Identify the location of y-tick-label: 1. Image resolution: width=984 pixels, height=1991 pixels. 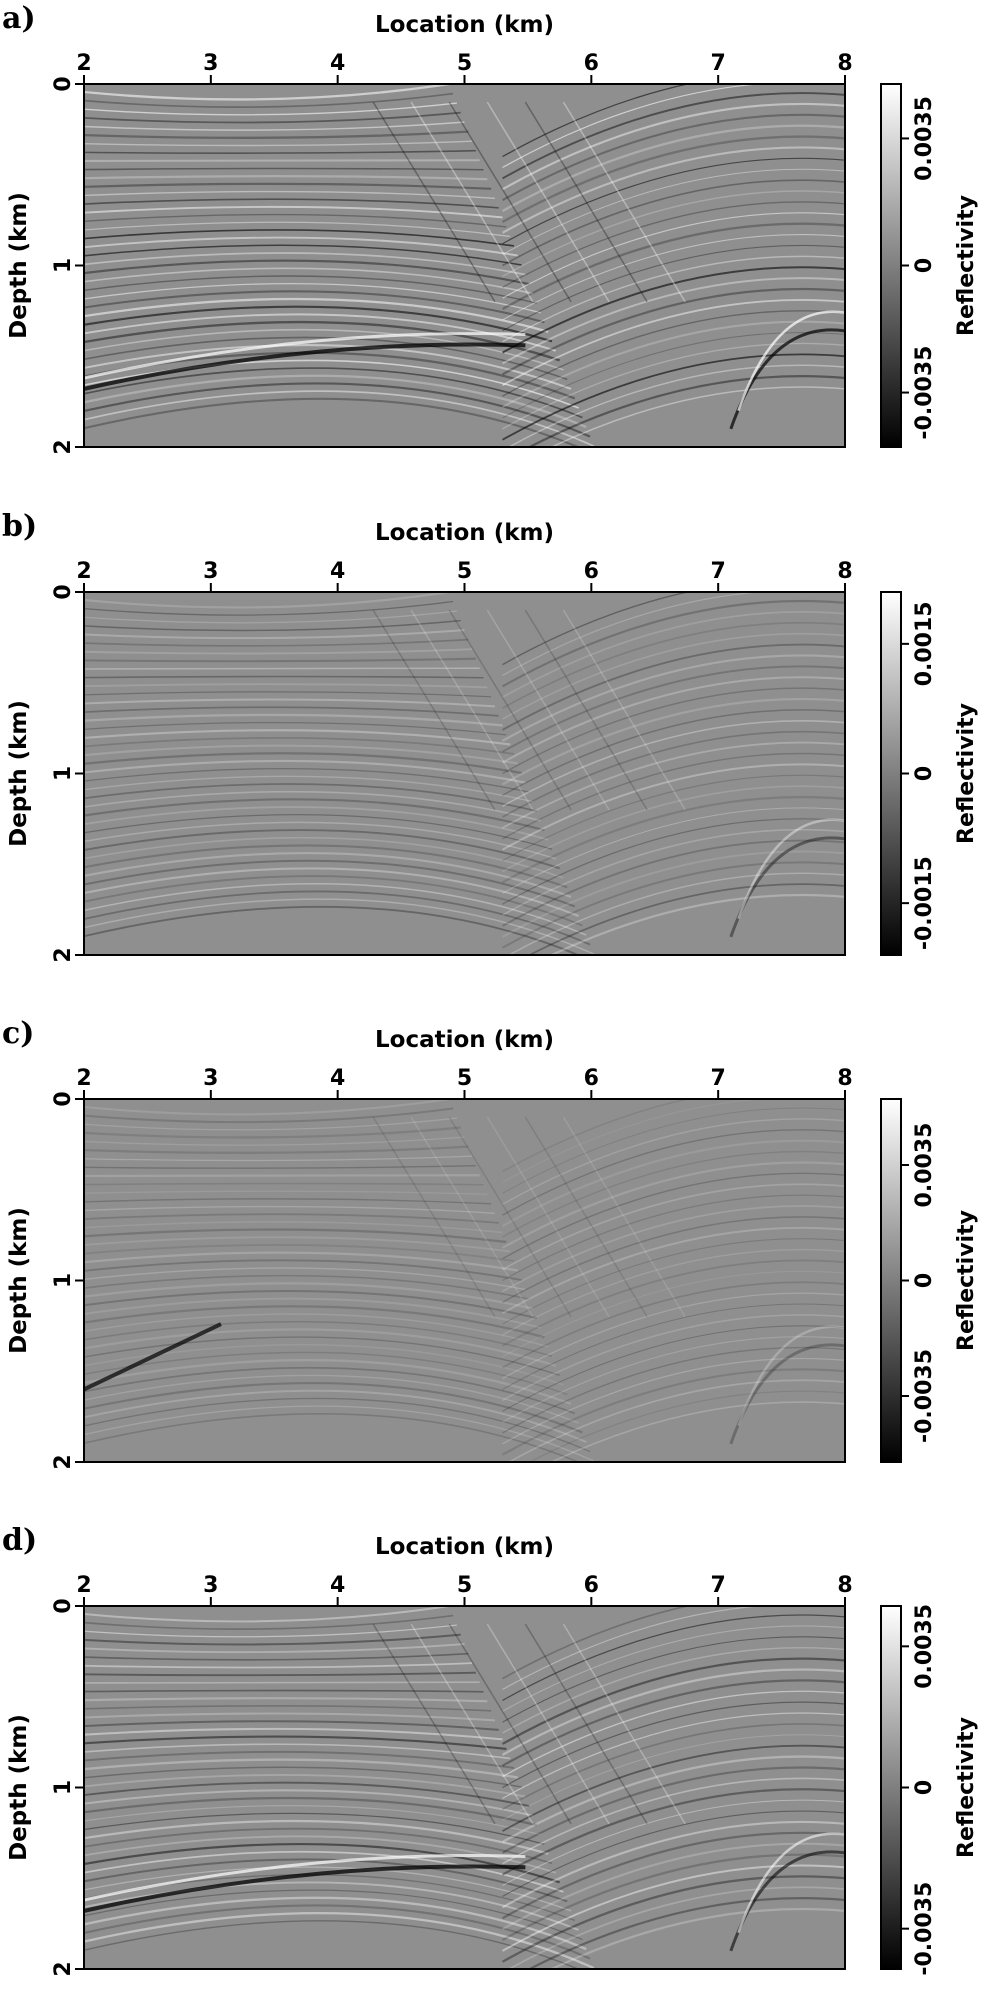
(63, 1280).